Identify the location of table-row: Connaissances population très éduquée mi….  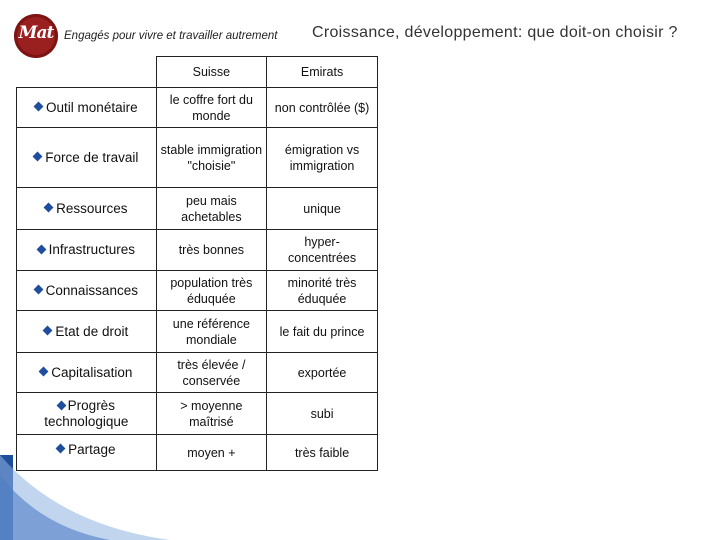
(197, 290).